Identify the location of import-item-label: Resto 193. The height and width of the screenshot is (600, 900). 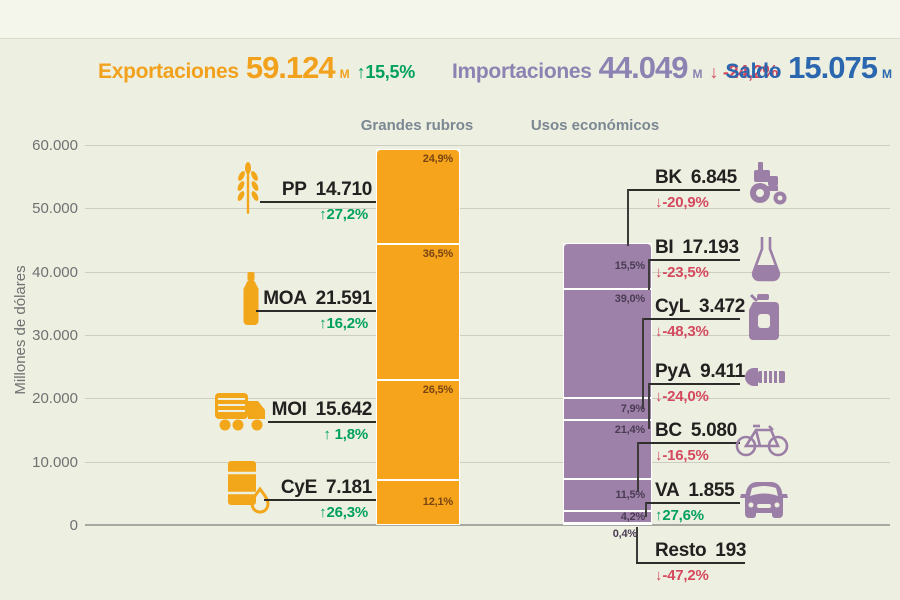
(701, 550).